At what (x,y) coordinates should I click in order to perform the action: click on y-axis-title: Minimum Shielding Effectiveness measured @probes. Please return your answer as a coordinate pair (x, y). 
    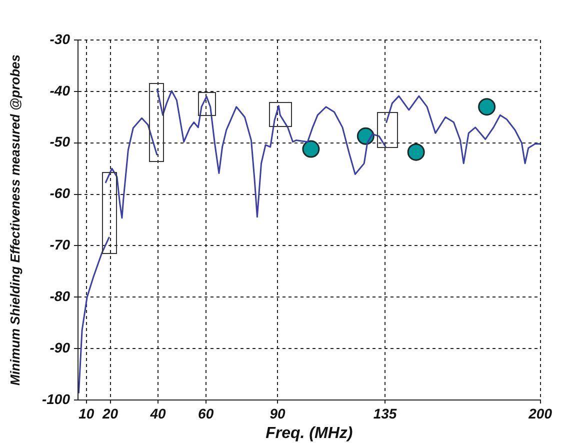
    Looking at the image, I should click on (14, 220).